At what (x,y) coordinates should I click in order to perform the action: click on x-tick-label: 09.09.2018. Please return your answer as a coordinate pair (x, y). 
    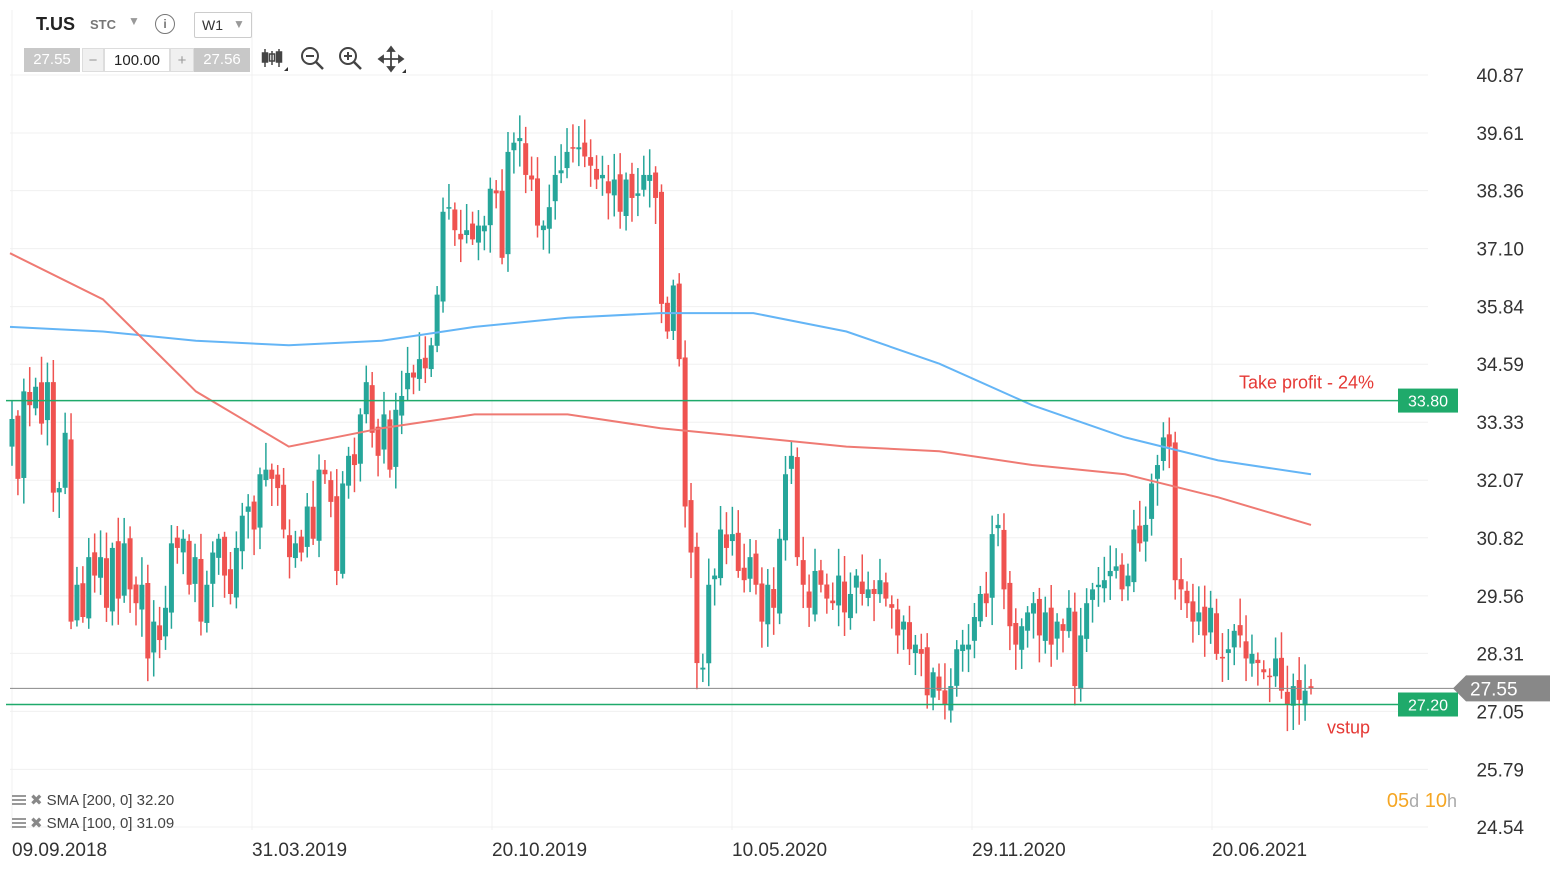
    Looking at the image, I should click on (59, 850).